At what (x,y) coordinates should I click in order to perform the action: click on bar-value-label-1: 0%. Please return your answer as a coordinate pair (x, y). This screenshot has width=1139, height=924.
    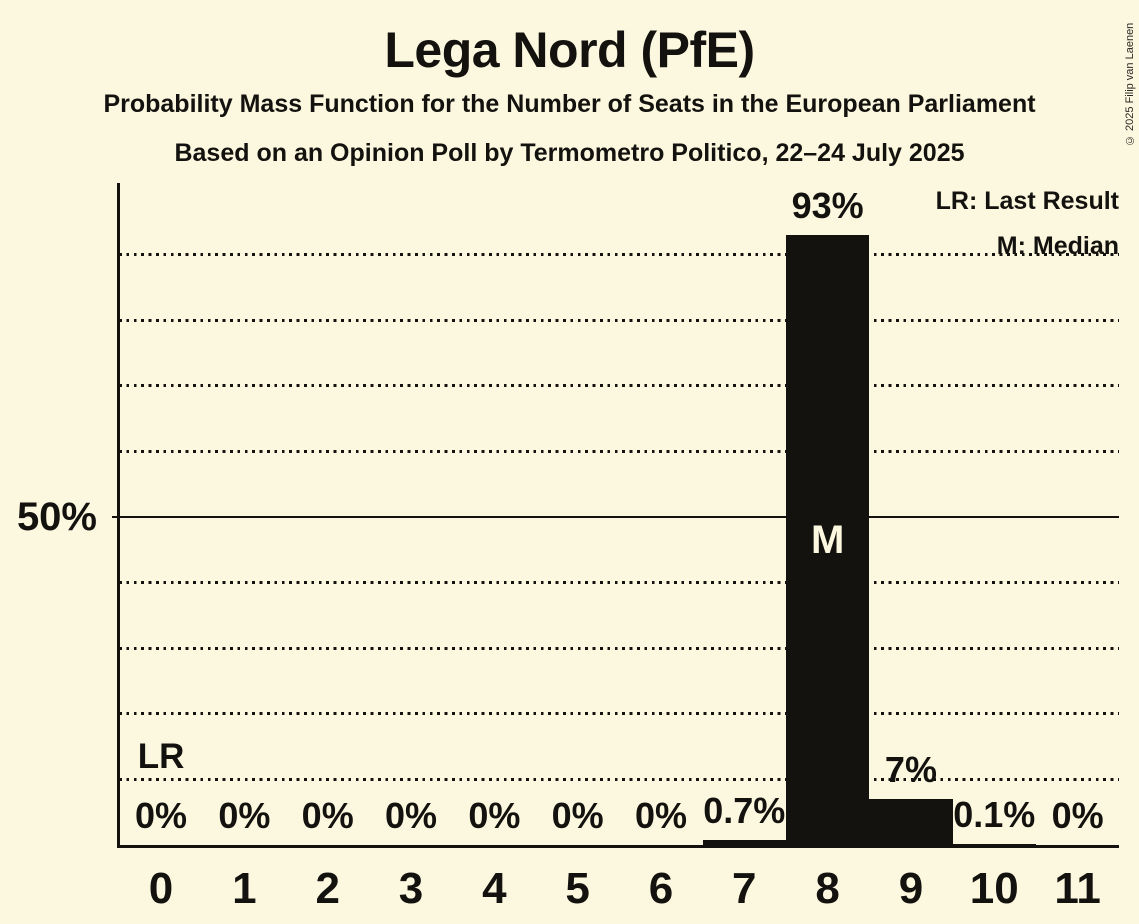
    Looking at the image, I should click on (244, 815).